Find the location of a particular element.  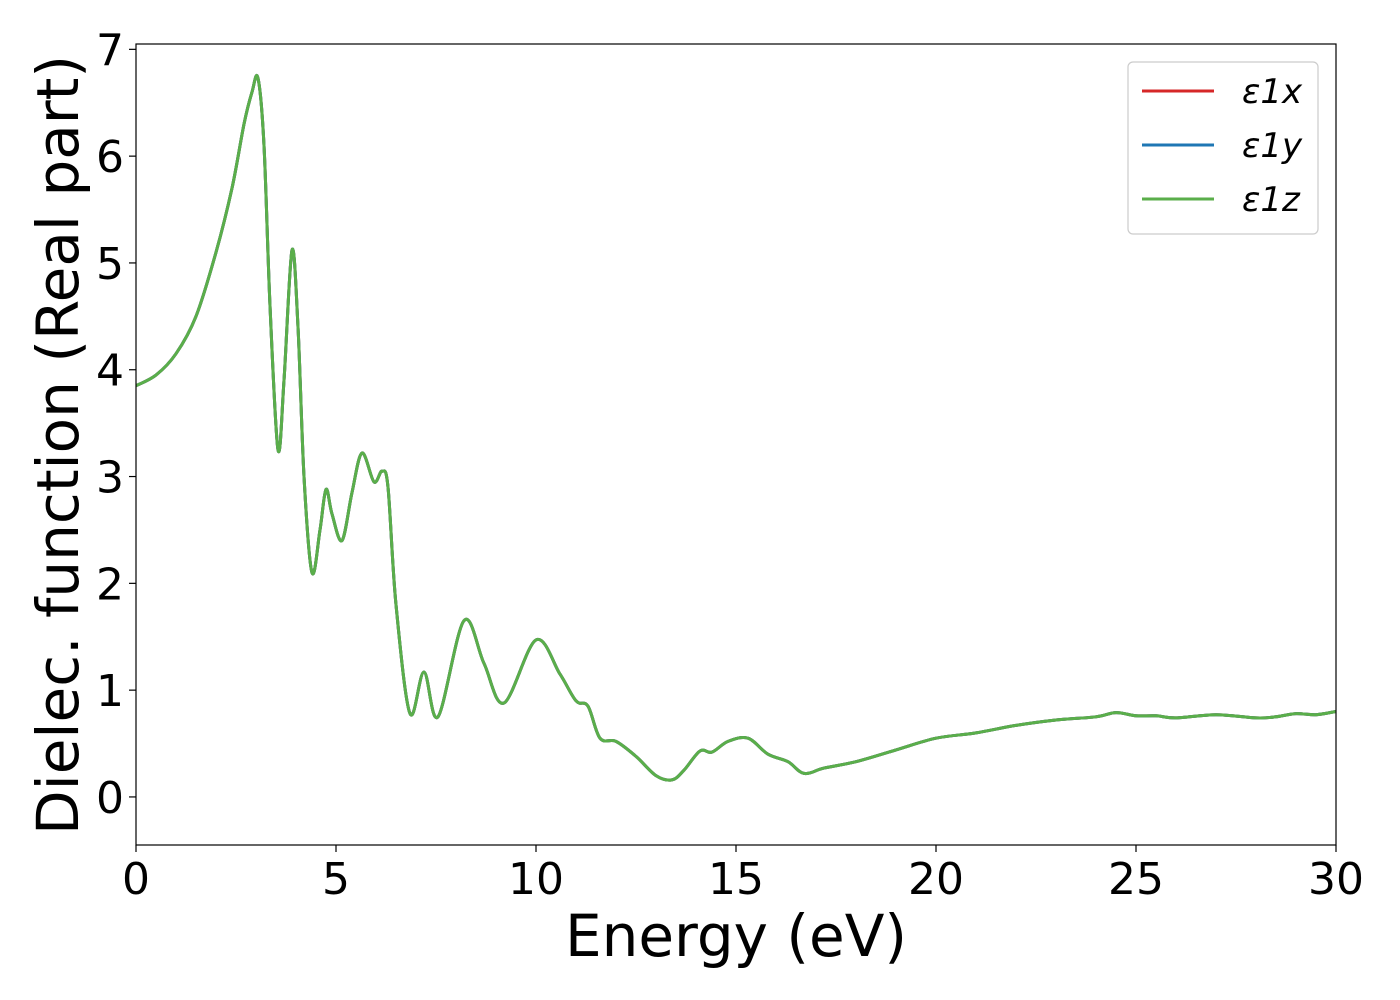

y-tick-label: 4 is located at coordinates (110, 371).